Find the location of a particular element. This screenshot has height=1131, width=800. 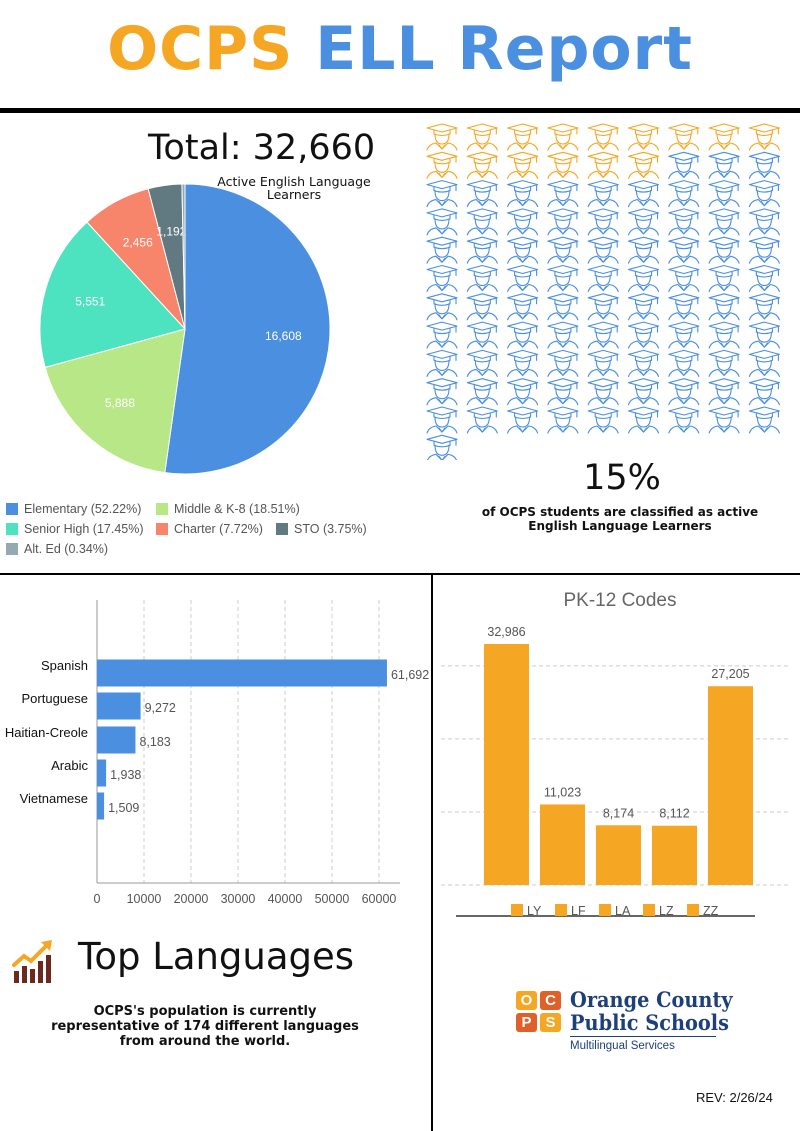

pie-total-label: Total: 32,660 is located at coordinates (262, 148).